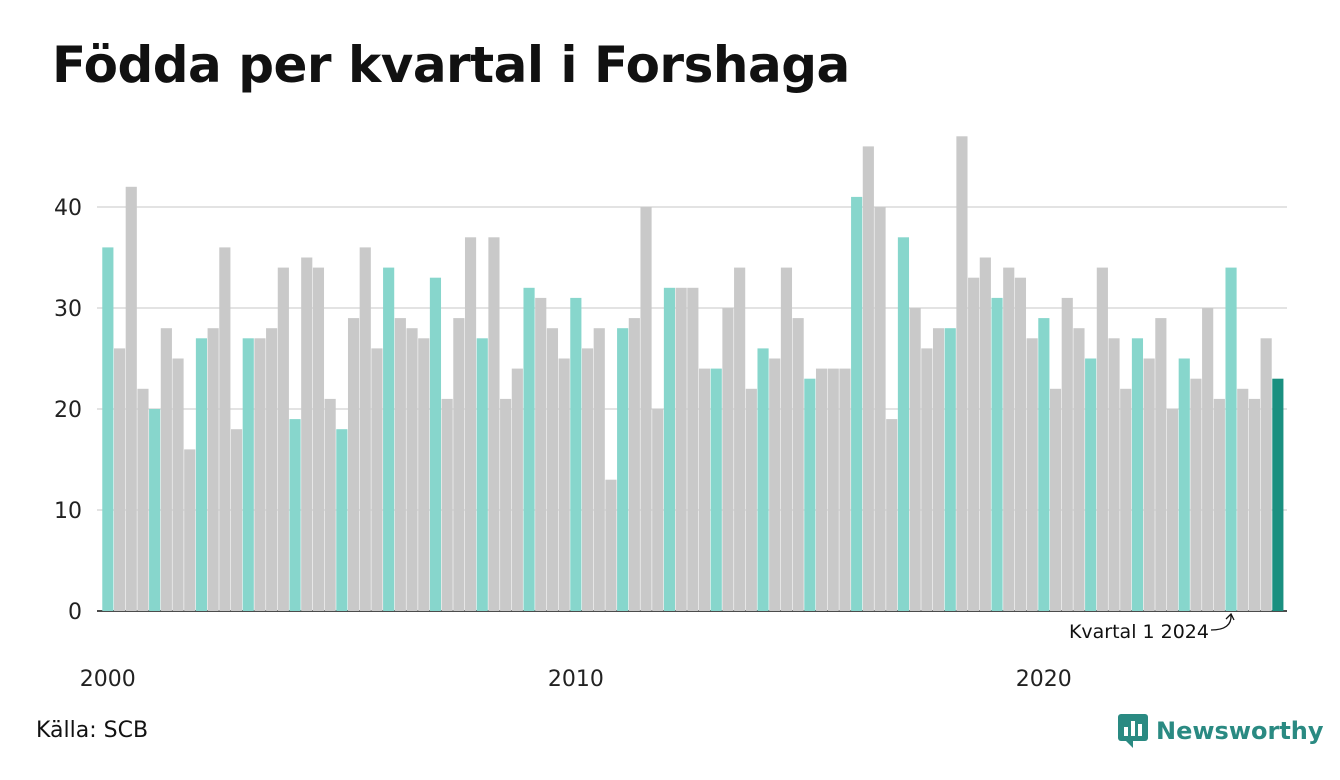 Image resolution: width=1340 pixels, height=780 pixels. Describe the element at coordinates (1139, 632) in the screenshot. I see `annotation-label: Kvartal 1 2024` at that location.